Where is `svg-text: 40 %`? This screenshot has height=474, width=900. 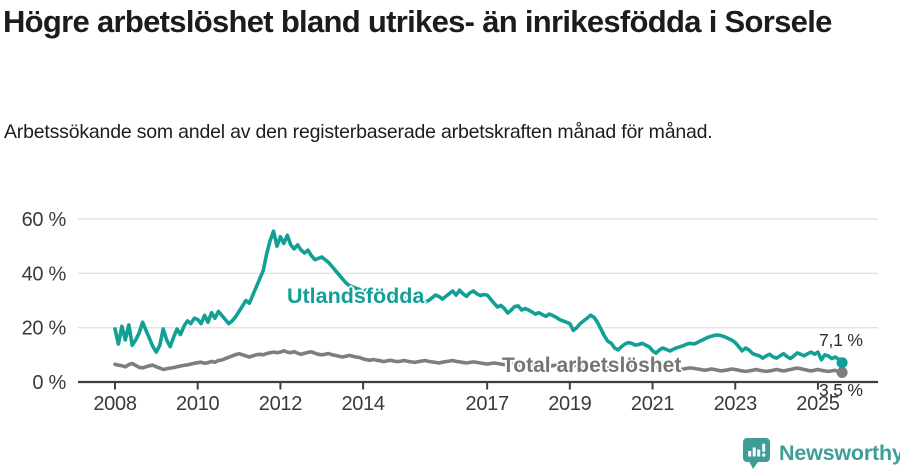 svg-text: 40 % is located at coordinates (44, 274).